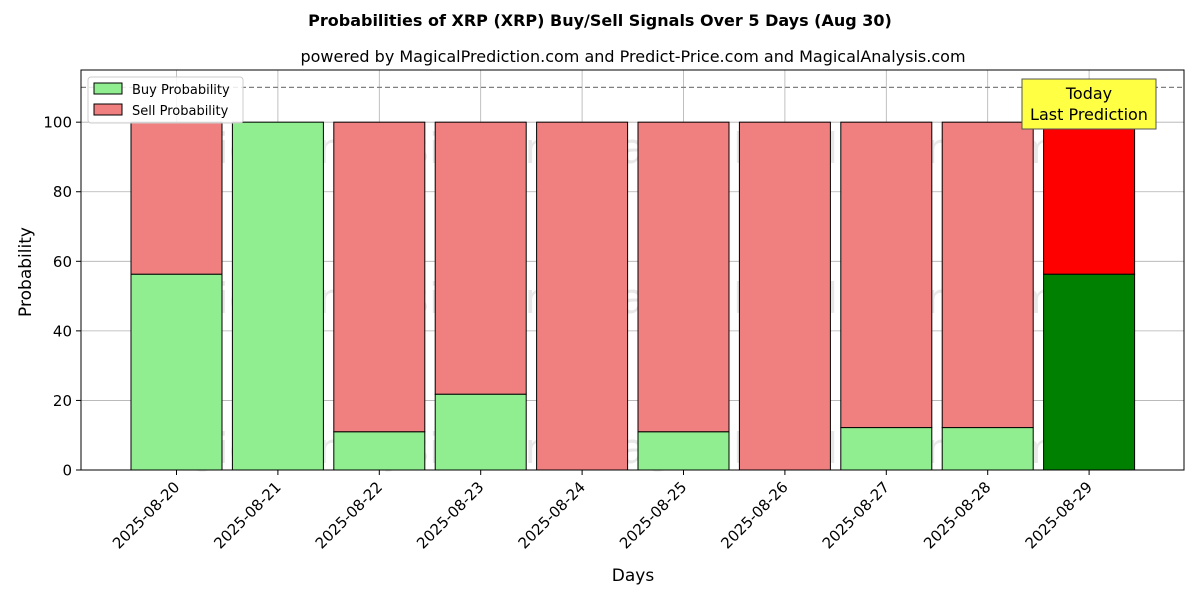  I want to click on annotation-last-prediction: Last Prediction, so click(1089, 114).